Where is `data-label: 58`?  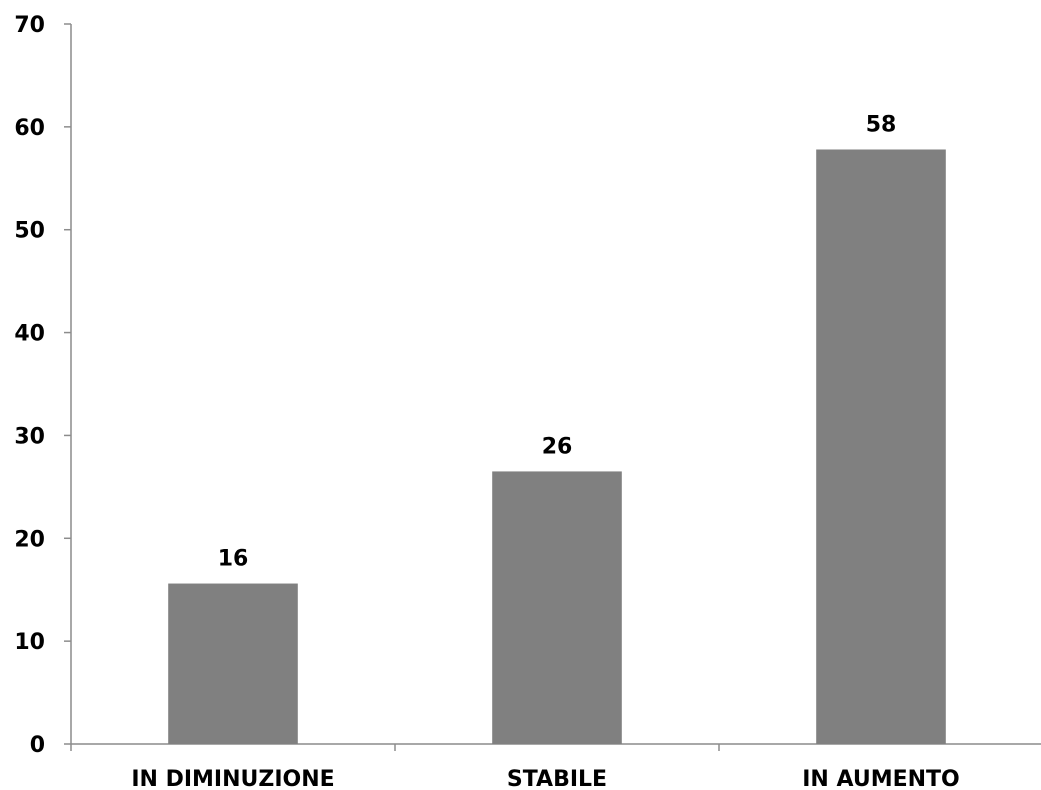 data-label: 58 is located at coordinates (881, 124).